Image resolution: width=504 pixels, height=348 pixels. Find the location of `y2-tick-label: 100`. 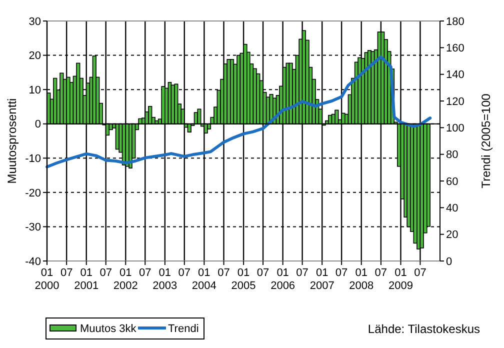

y2-tick-label: 100 is located at coordinates (455, 128).